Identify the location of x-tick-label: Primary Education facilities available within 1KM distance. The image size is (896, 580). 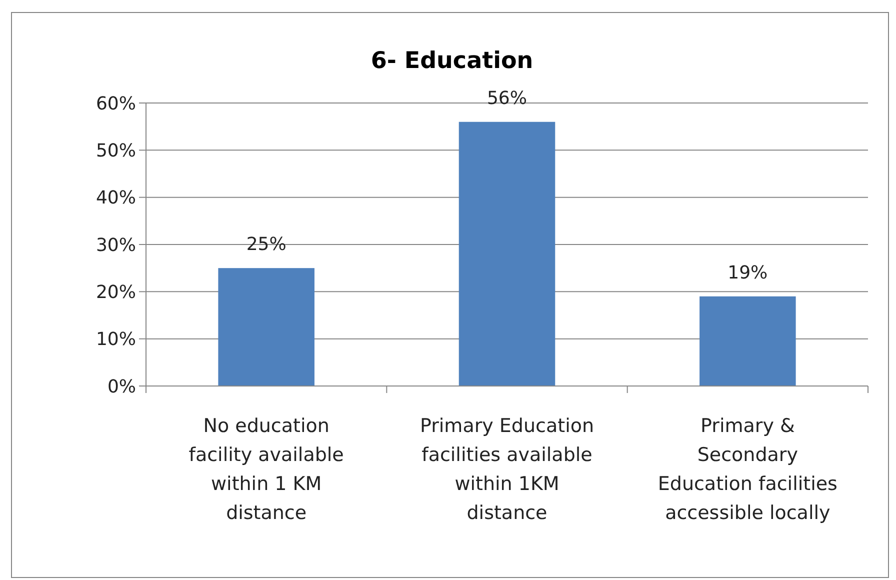
(507, 469).